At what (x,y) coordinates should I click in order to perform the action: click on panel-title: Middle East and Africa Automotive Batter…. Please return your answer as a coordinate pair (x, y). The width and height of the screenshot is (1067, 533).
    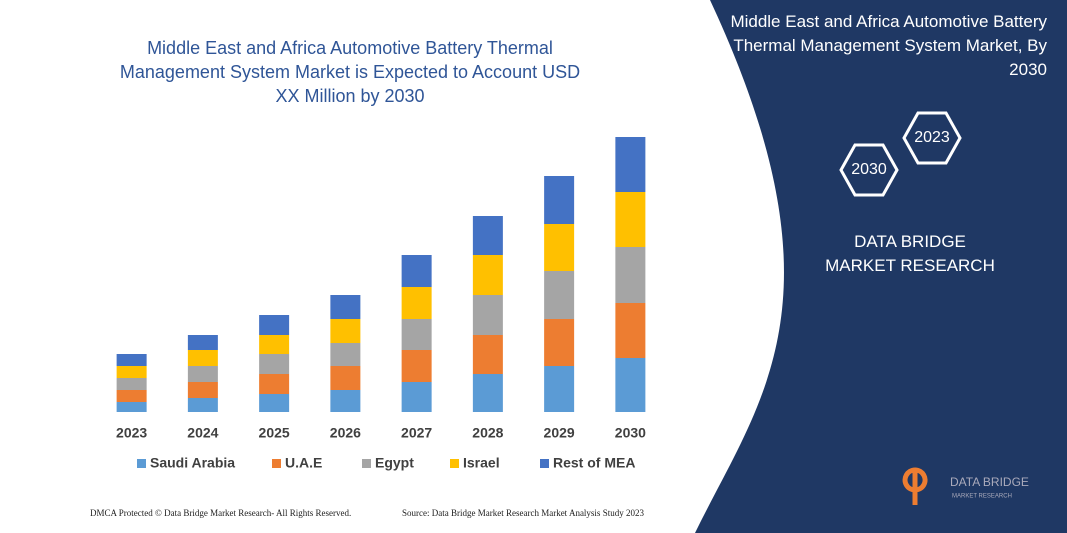
    Looking at the image, I should click on (888, 45).